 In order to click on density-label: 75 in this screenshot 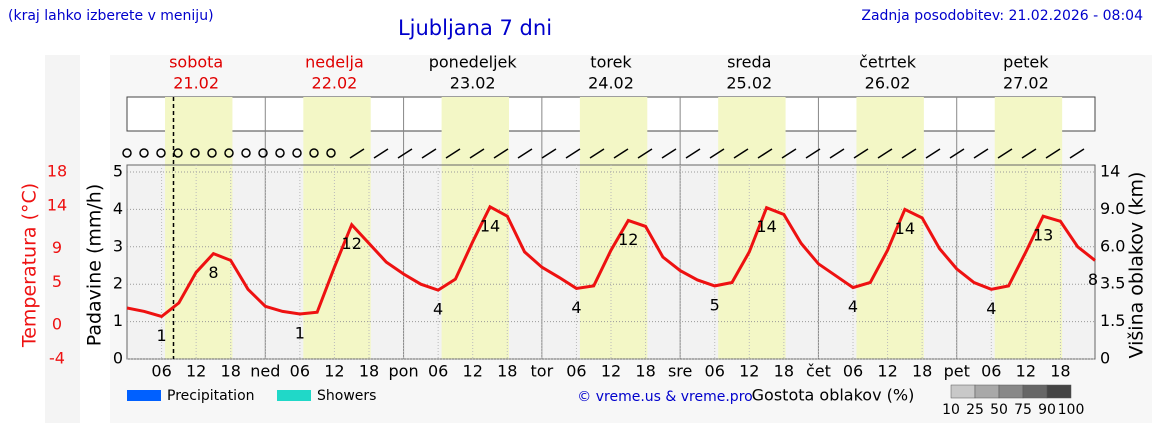, I will do `click(1023, 410)`.